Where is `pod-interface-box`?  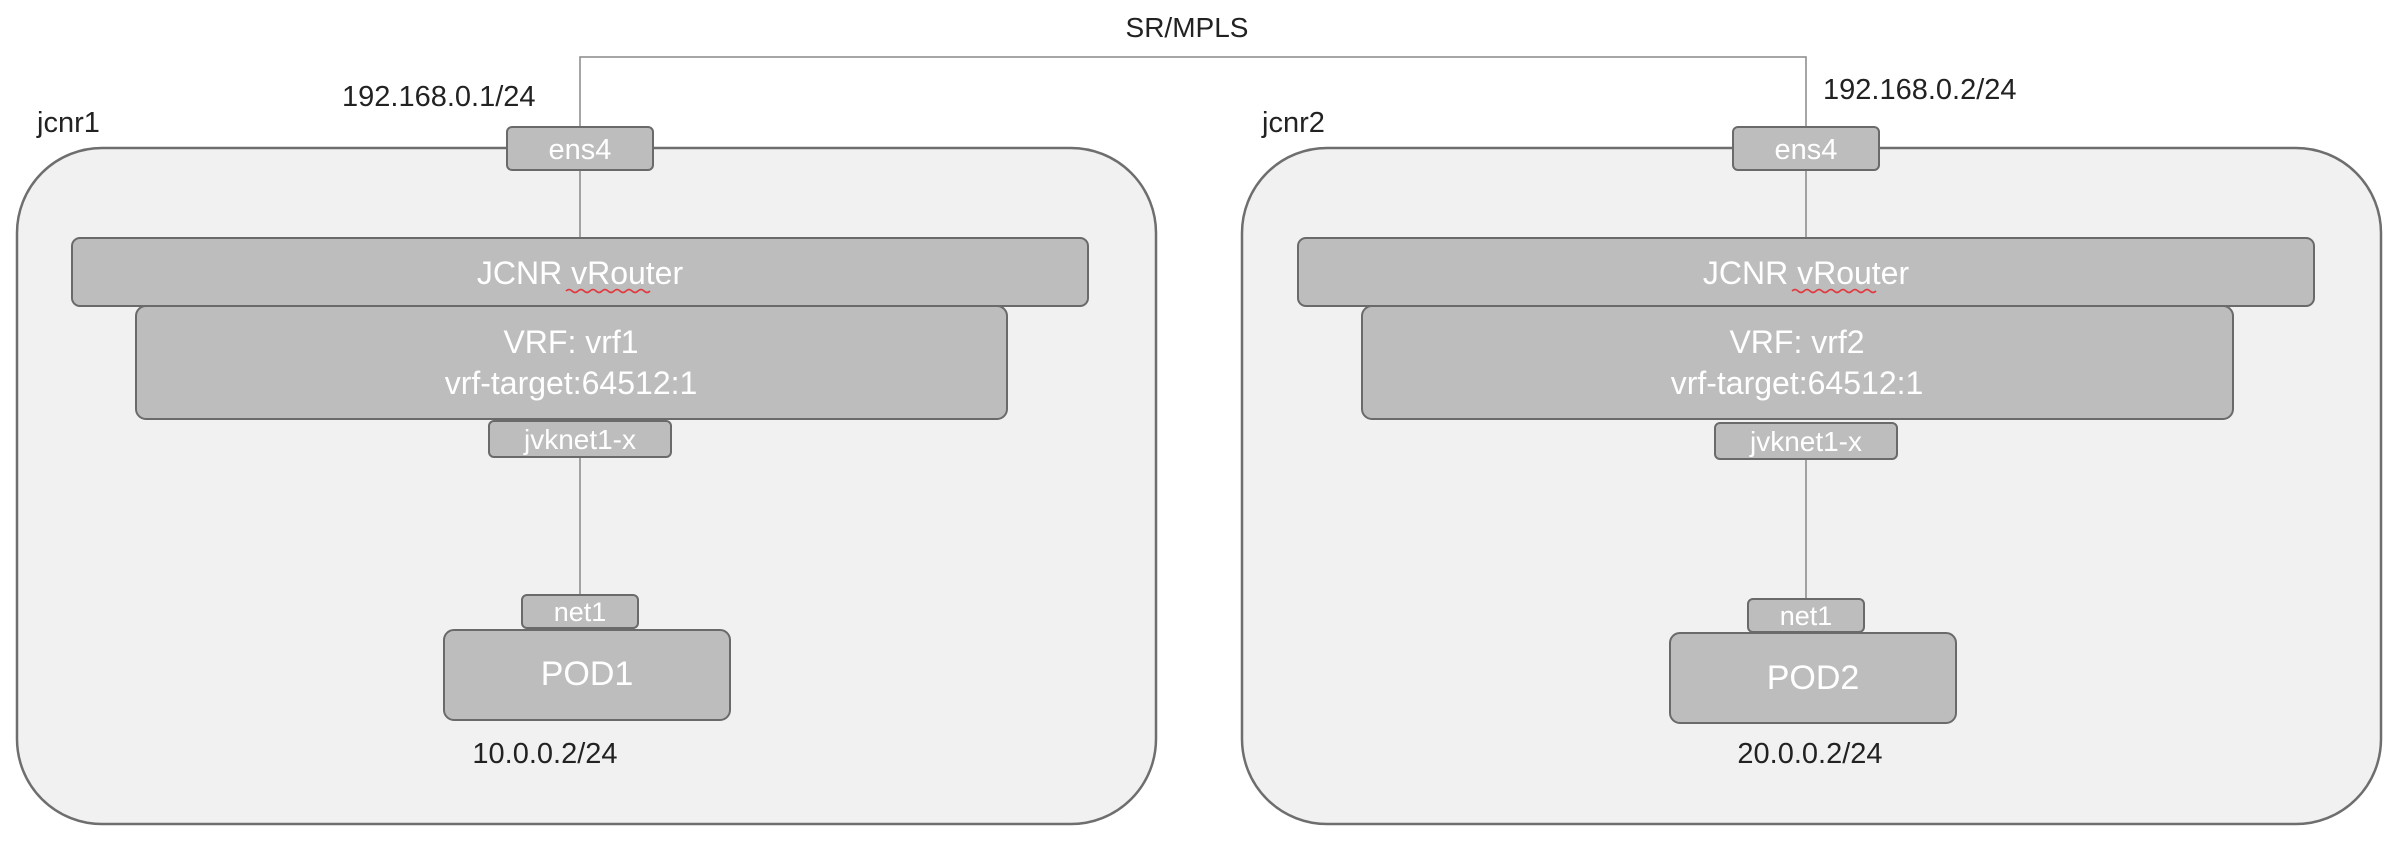 pod-interface-box is located at coordinates (580, 611).